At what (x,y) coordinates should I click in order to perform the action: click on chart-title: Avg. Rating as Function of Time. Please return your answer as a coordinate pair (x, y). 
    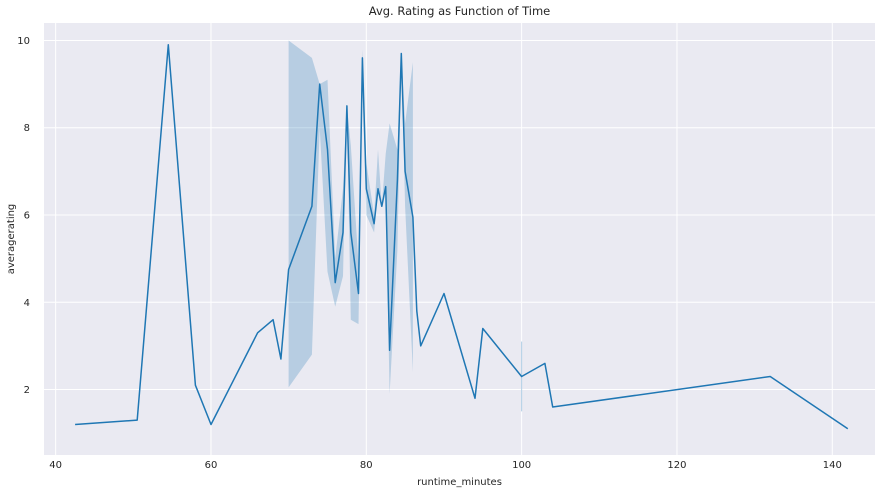
    Looking at the image, I should click on (460, 11).